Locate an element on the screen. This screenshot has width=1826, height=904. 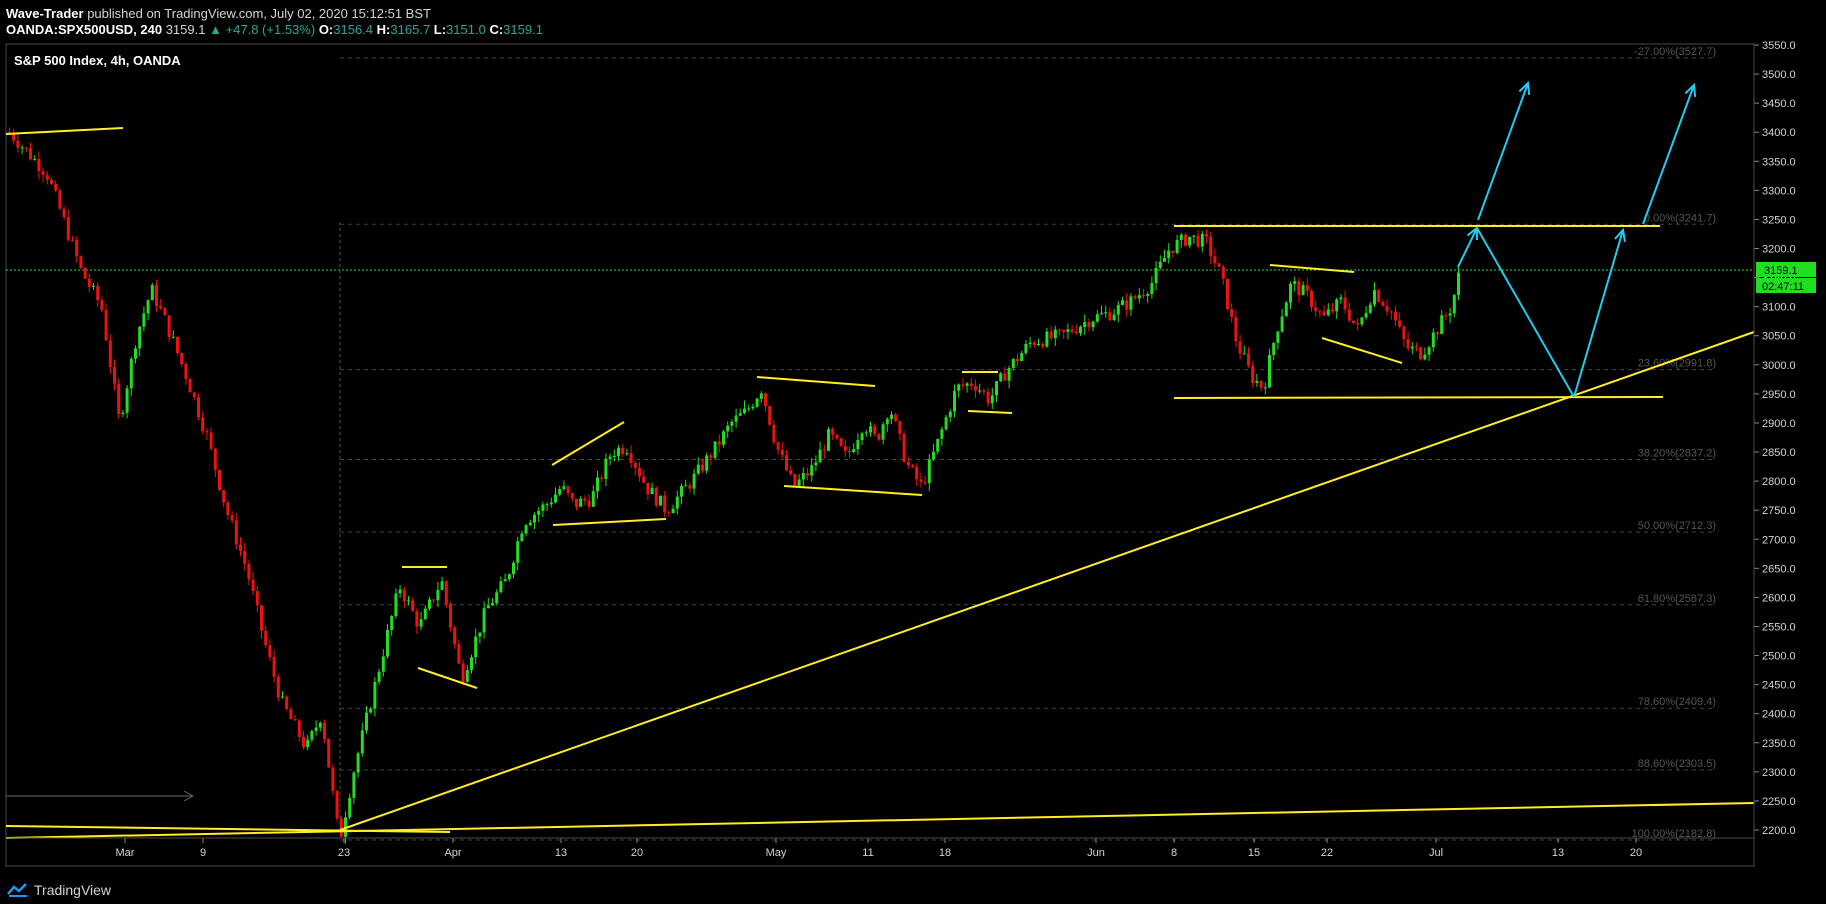
triangle-top-line is located at coordinates (1312, 268).